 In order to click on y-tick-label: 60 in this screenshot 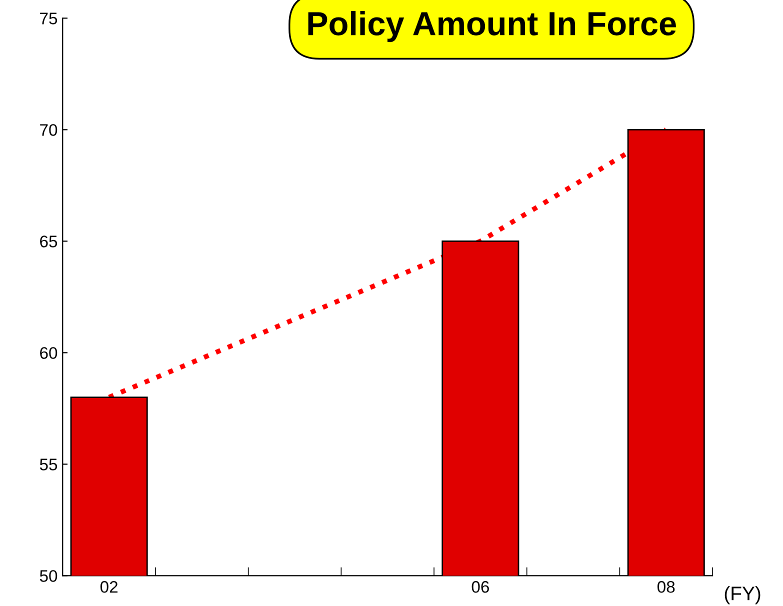, I will do `click(49, 353)`.